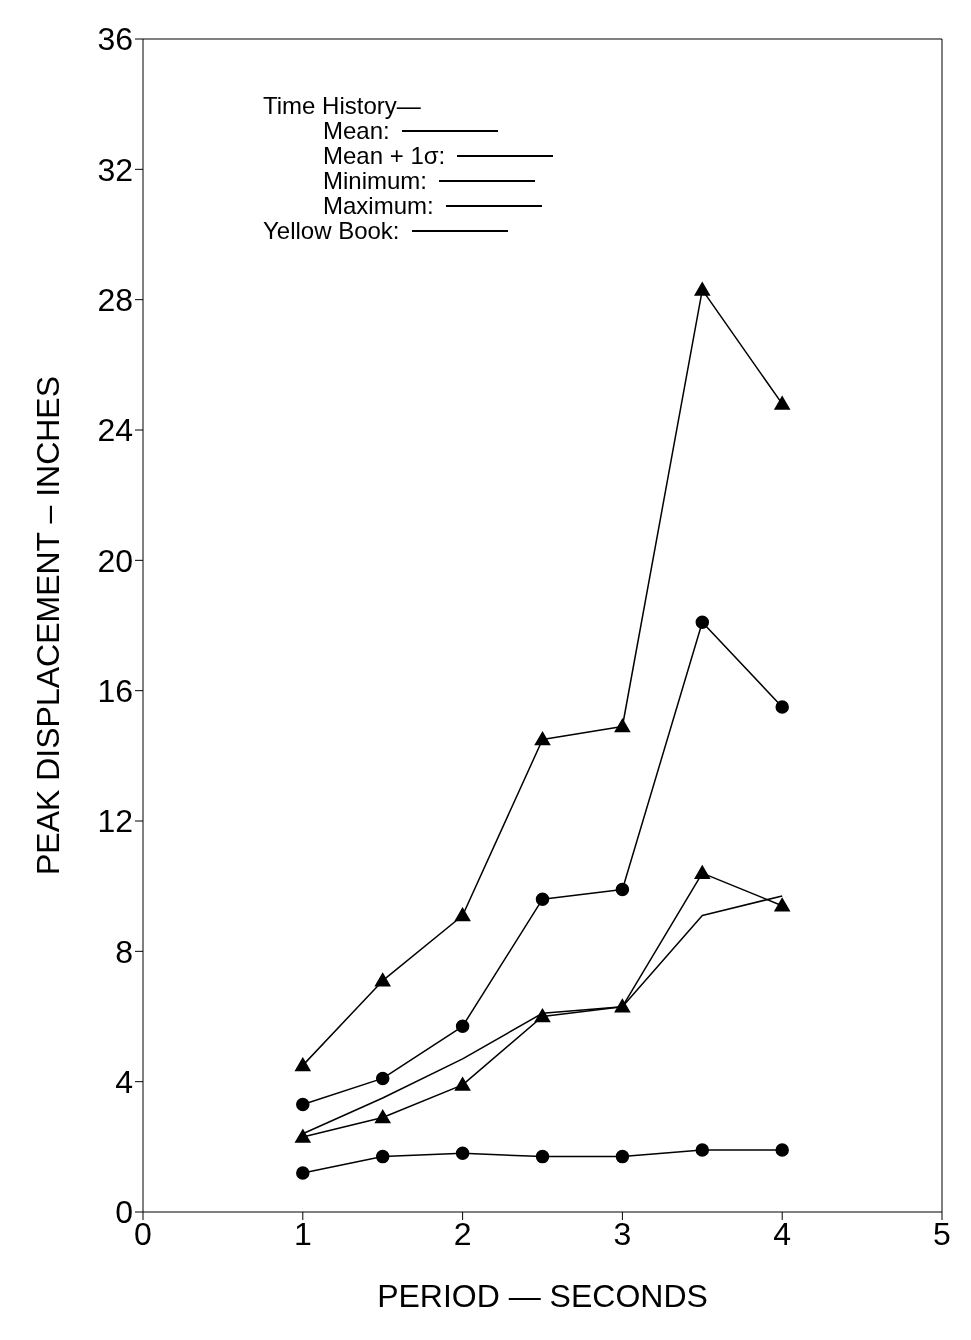 This screenshot has width=971, height=1340. Describe the element at coordinates (115, 300) in the screenshot. I see `y-tick-label: 28` at that location.